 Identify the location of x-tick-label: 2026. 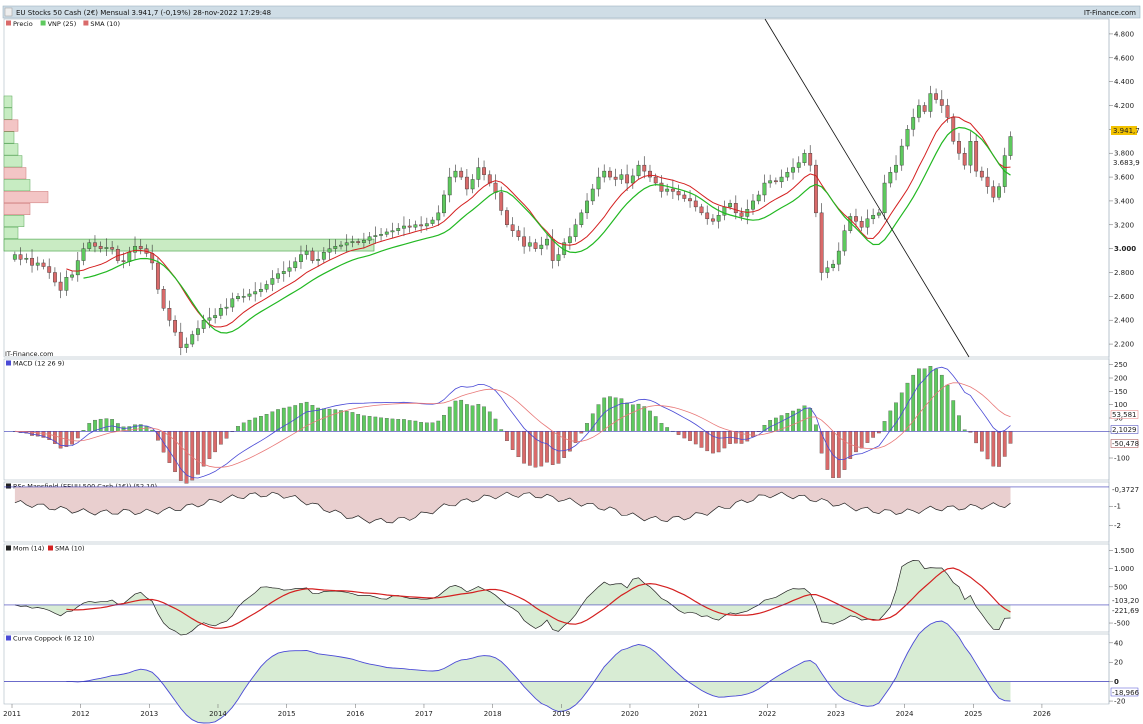
(1042, 714).